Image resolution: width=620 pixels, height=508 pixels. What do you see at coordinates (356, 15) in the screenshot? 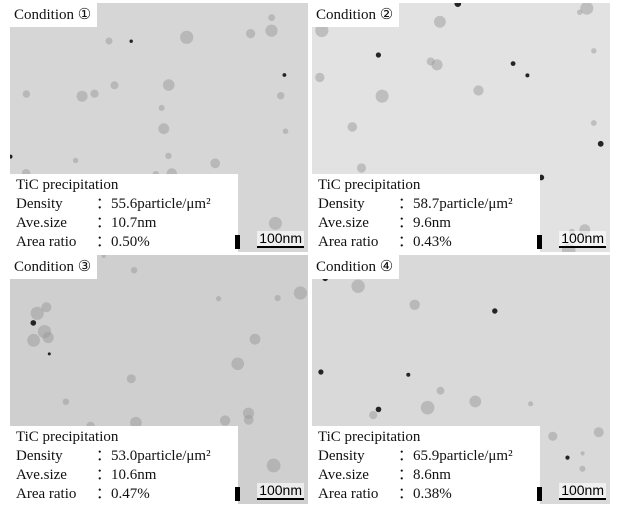
I see `condition-label: Condition ②` at bounding box center [356, 15].